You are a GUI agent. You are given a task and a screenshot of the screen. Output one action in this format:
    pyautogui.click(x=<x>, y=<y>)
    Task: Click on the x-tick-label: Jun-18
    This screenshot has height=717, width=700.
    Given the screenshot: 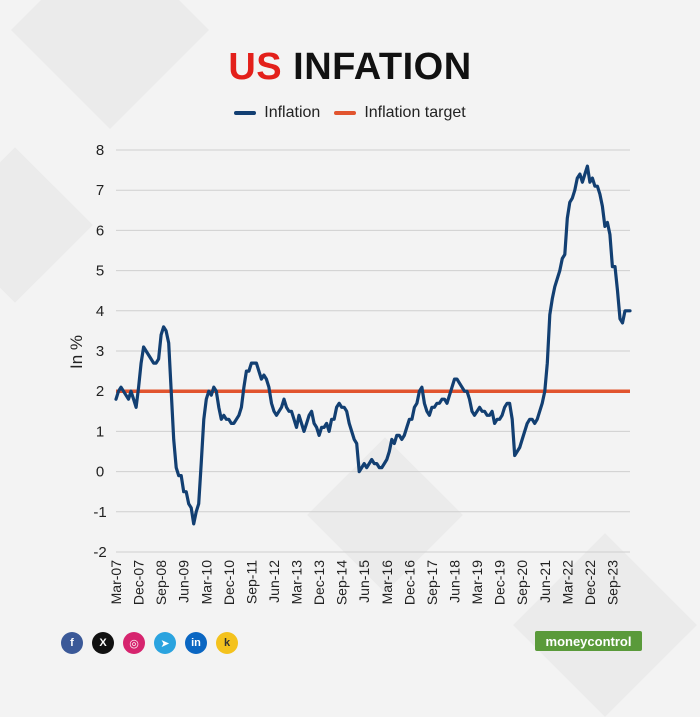 What is the action you would take?
    pyautogui.click(x=454, y=581)
    